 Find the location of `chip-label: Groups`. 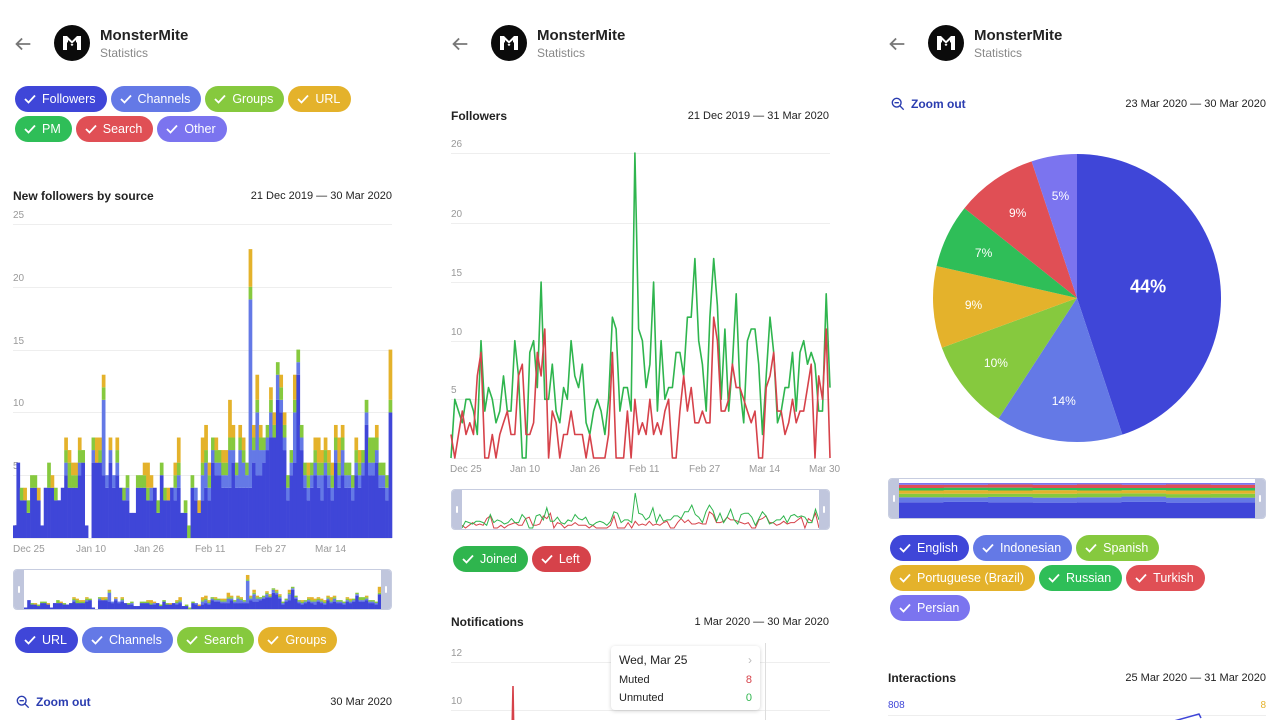

chip-label: Groups is located at coordinates (253, 99).